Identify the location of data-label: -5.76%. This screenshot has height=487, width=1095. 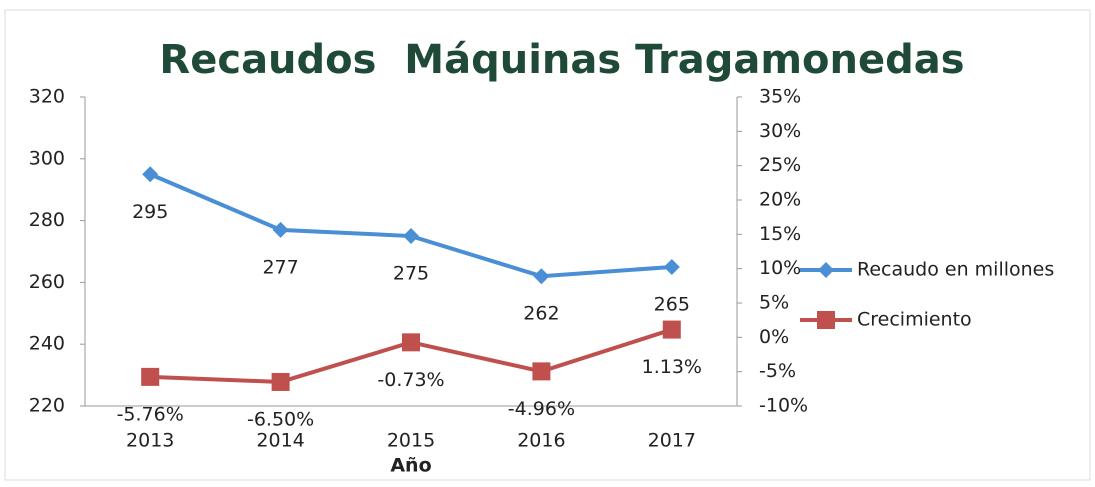
(150, 414).